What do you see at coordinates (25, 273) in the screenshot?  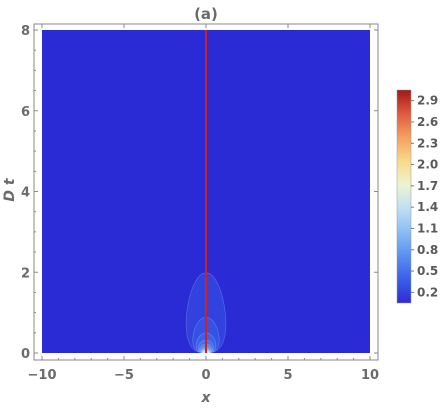 I see `y-tick-label: 2` at bounding box center [25, 273].